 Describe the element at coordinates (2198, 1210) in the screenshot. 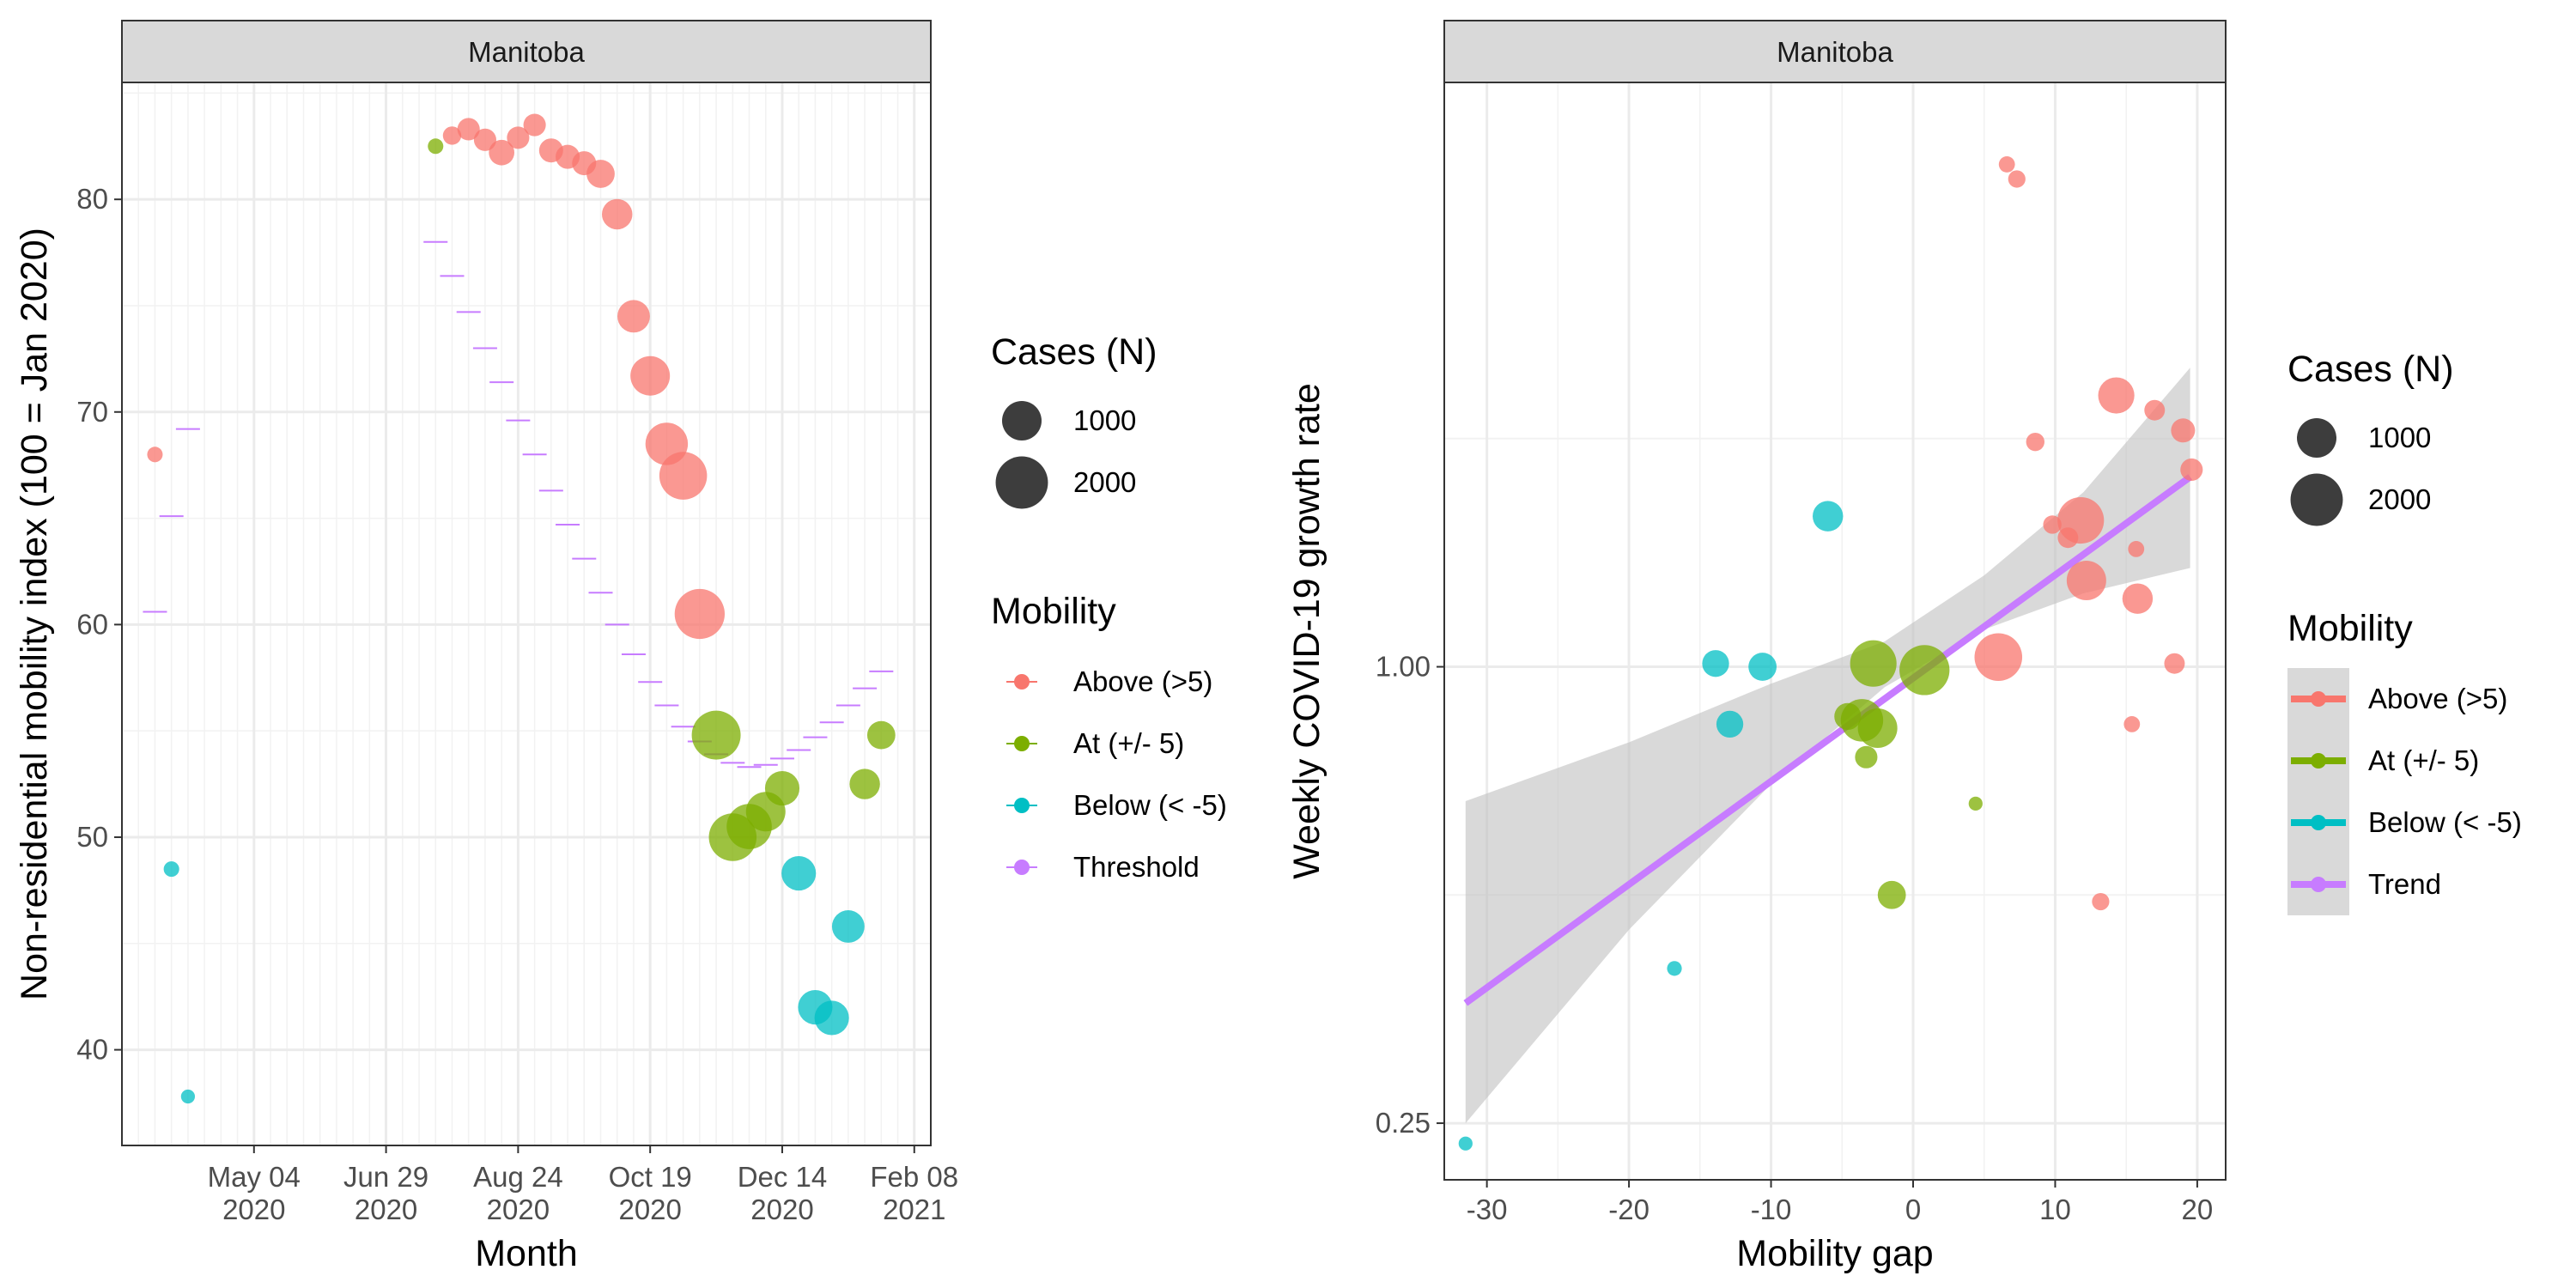

I see `x-tick-label: 20` at that location.